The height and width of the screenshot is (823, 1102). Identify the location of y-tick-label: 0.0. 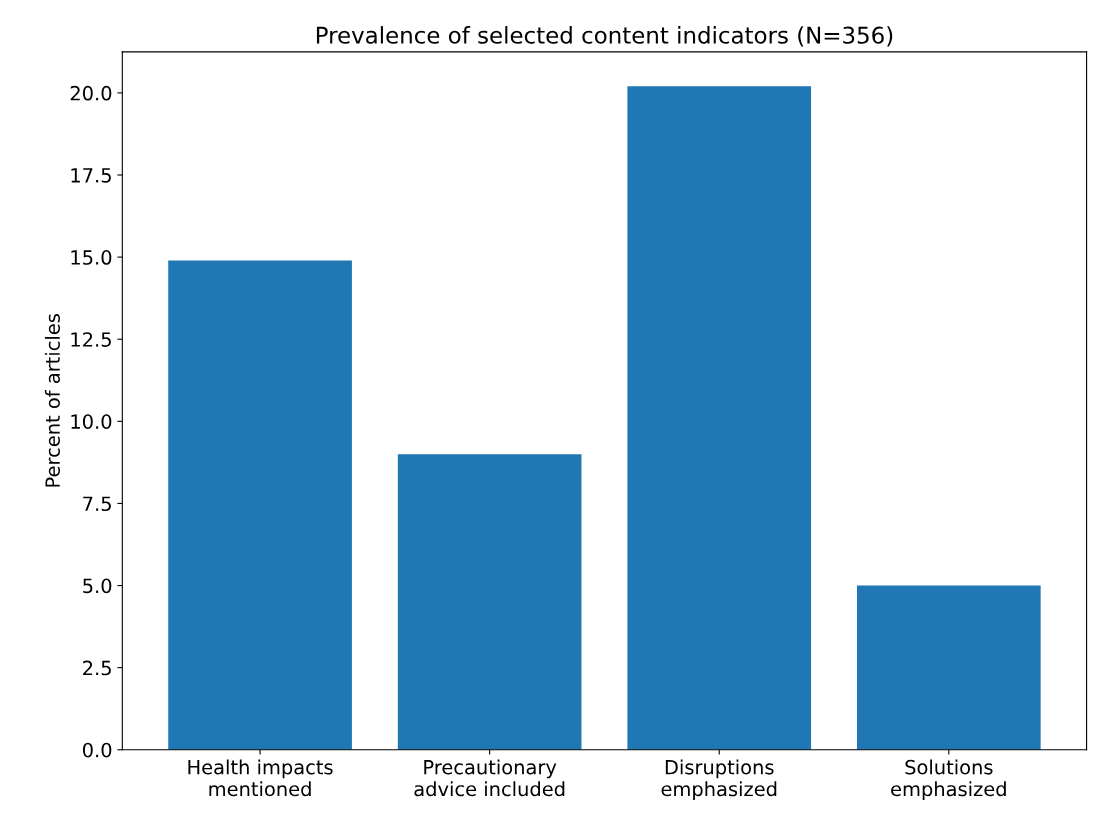
(97, 750).